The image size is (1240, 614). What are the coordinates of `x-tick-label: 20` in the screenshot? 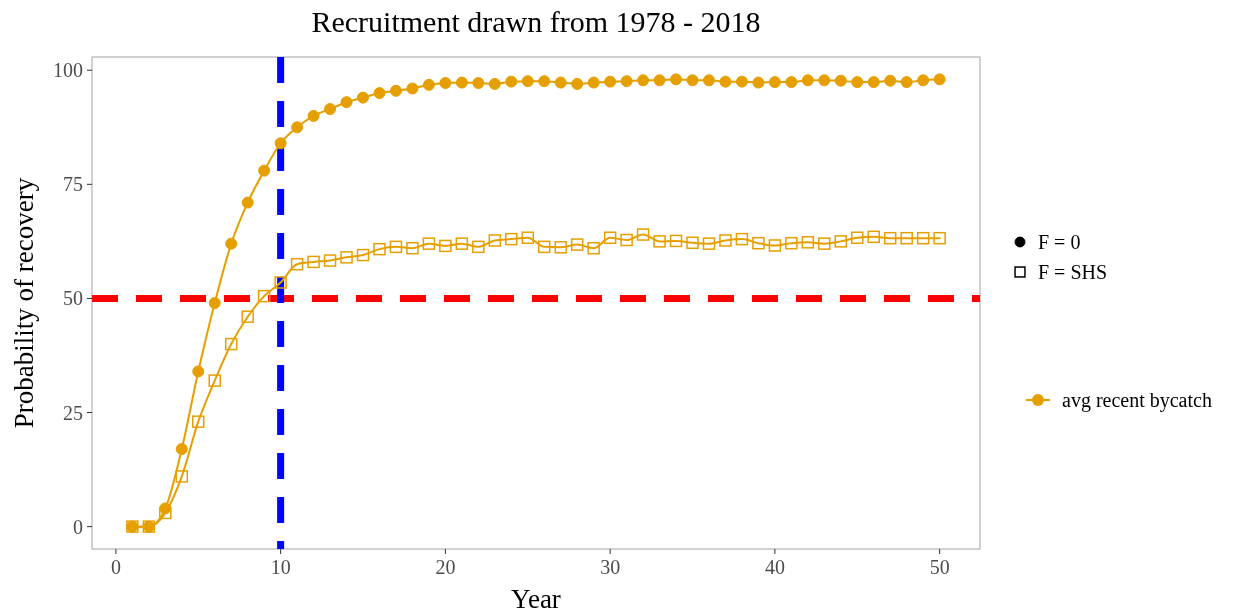 It's located at (445, 567).